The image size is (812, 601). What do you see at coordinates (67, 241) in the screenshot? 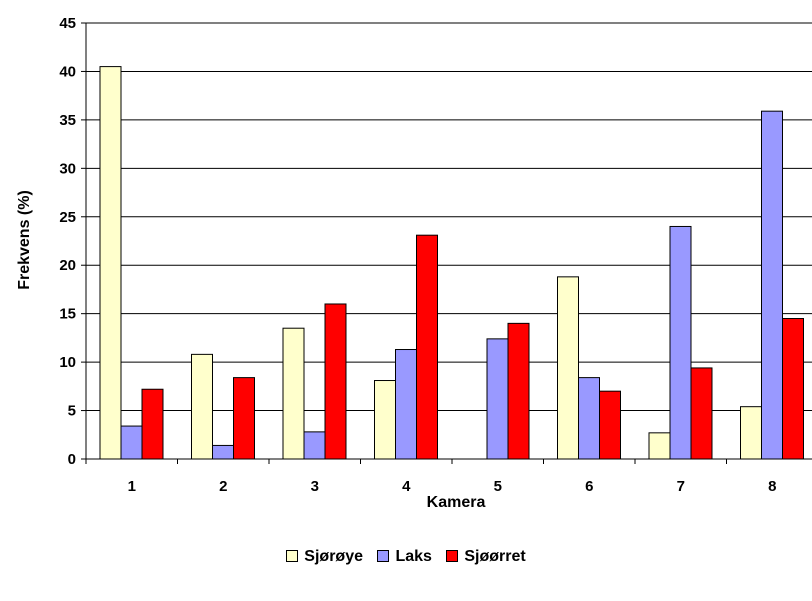
I see `y-tick-labels: 0 5 10 15 20 25 30 35 40 45` at bounding box center [67, 241].